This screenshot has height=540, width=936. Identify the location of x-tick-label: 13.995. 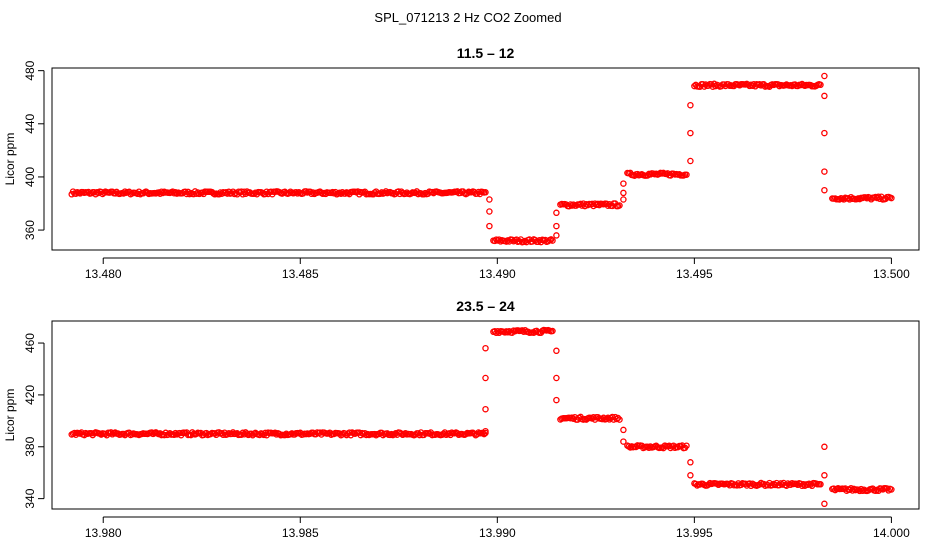
(694, 533).